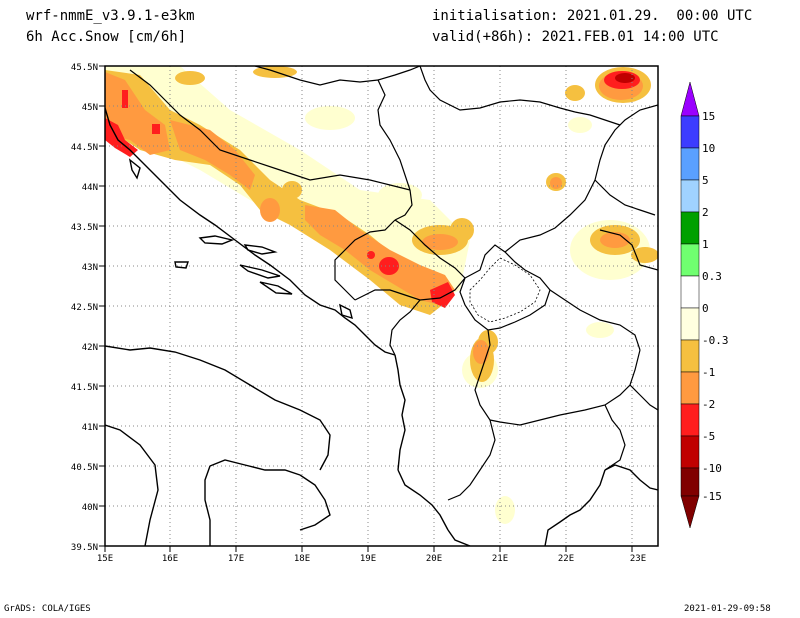 The height and width of the screenshot is (618, 800). Describe the element at coordinates (47, 609) in the screenshot. I see `footer-source: GrADS: COLA/IGES` at that location.